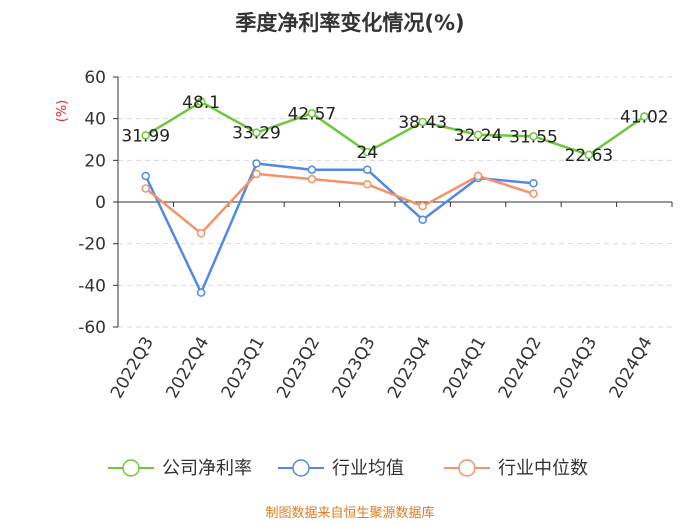  I want to click on y-tick-label: -60, so click(92, 328).